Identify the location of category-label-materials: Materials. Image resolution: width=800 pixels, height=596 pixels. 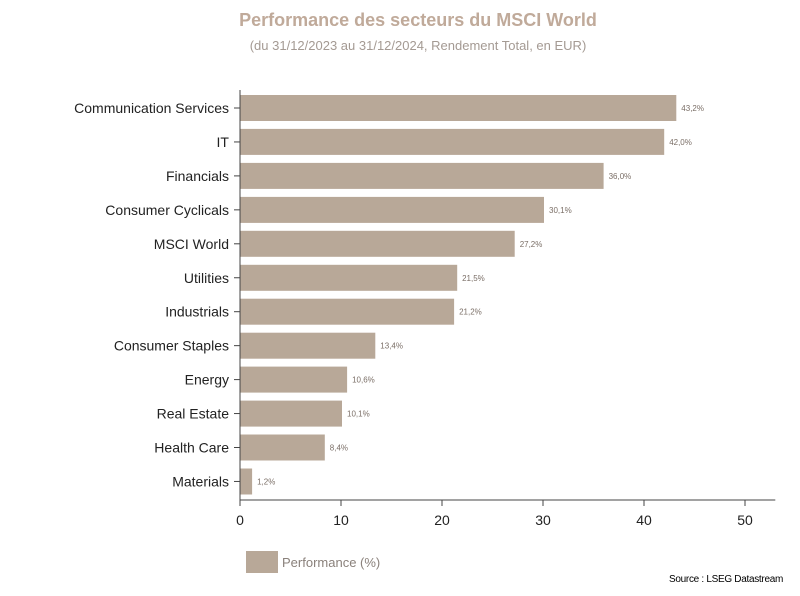
(200, 482).